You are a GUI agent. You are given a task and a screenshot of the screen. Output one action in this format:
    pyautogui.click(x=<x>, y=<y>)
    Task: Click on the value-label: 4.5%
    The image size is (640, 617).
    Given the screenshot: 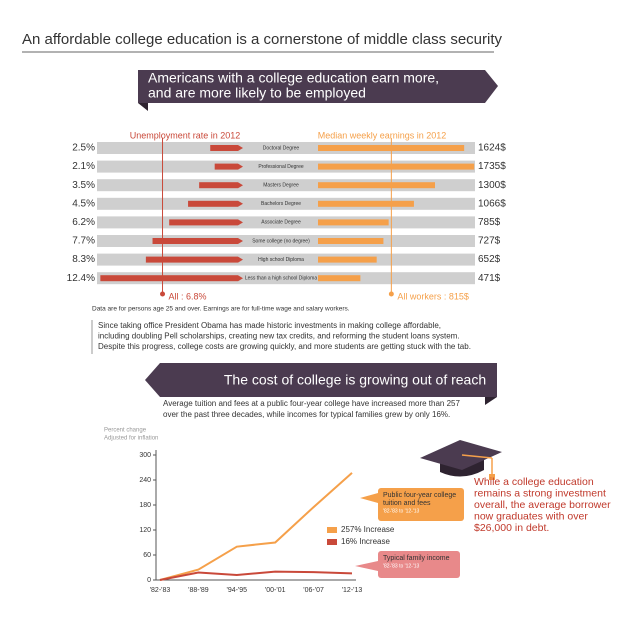 What is the action you would take?
    pyautogui.click(x=83, y=203)
    